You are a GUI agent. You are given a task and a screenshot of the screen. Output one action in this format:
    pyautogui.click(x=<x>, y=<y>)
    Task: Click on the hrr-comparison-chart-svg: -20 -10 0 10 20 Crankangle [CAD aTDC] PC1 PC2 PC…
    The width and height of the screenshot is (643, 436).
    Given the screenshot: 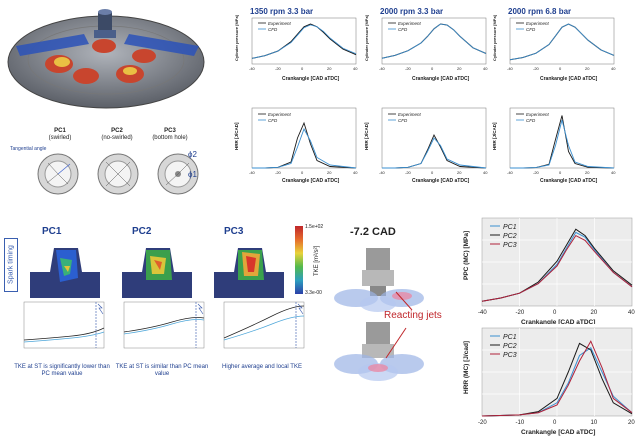 What is the action you would take?
    pyautogui.click(x=549, y=381)
    